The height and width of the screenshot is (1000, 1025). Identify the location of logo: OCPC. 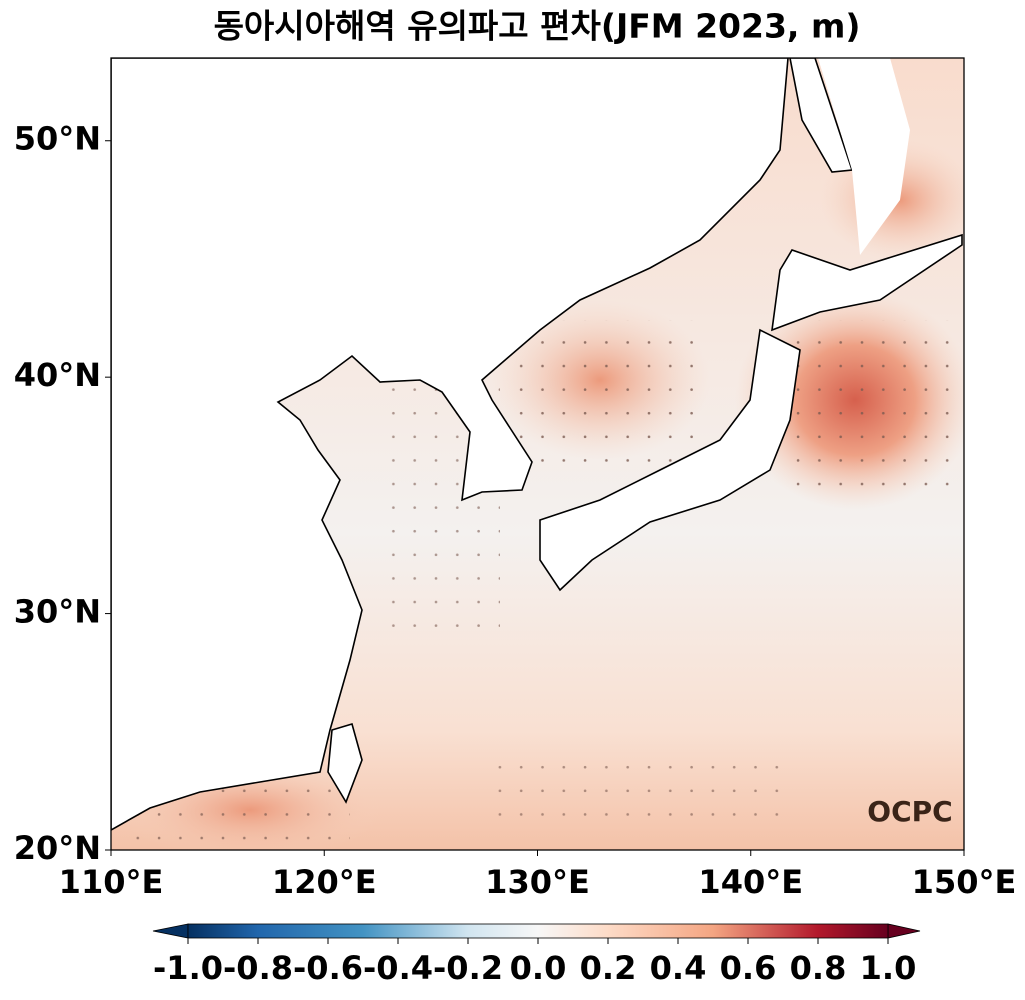
(909, 811).